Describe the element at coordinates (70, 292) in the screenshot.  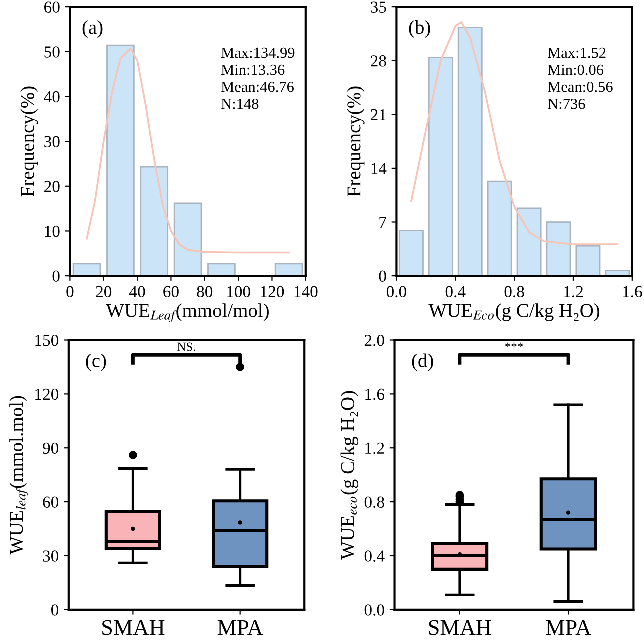
I see `x-tick-label: 0` at that location.